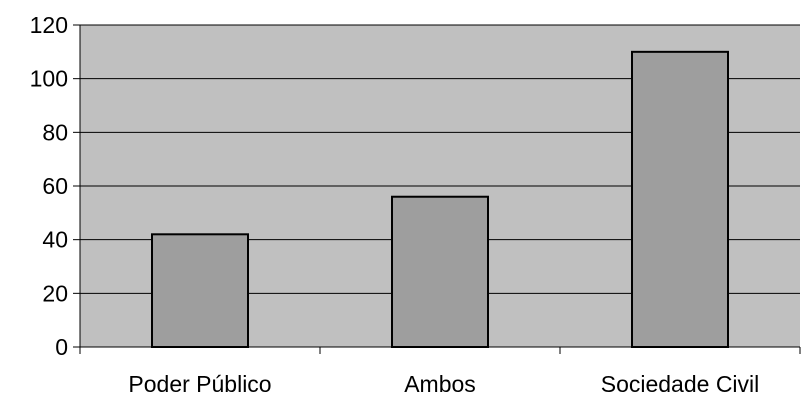 Image resolution: width=803 pixels, height=404 pixels. I want to click on x-axis-category-labels: Poder Público Ambos Sociedade Civil, so click(443, 384).